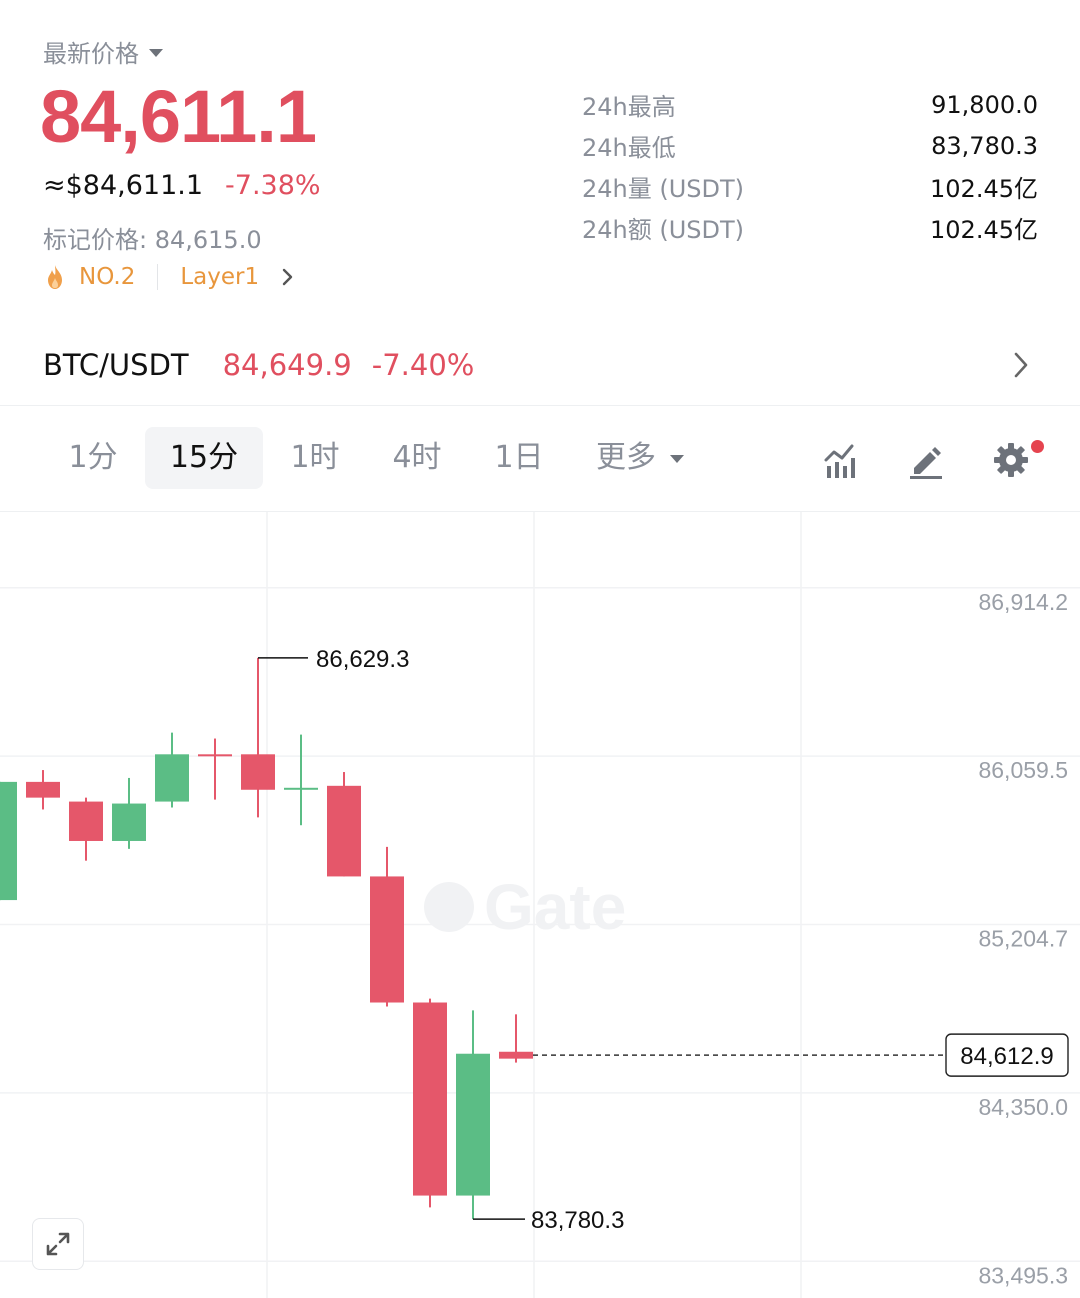 This screenshot has width=1080, height=1298. I want to click on timeframe-bar: 1分 15分 1时 4时 1日 更多, so click(540, 460).